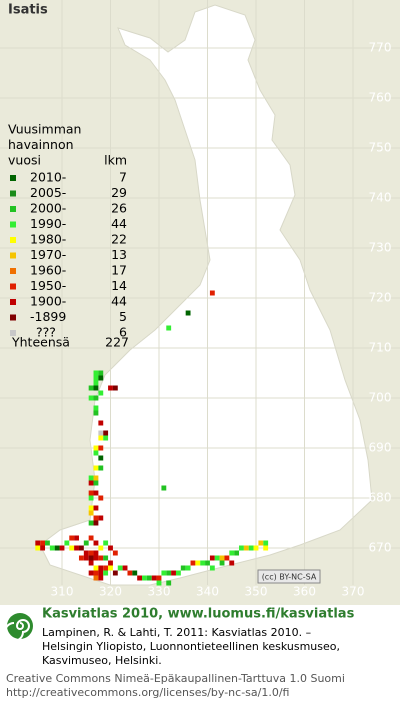 The image size is (400, 702). What do you see at coordinates (380, 398) in the screenshot?
I see `y-tick-label: 700` at bounding box center [380, 398].